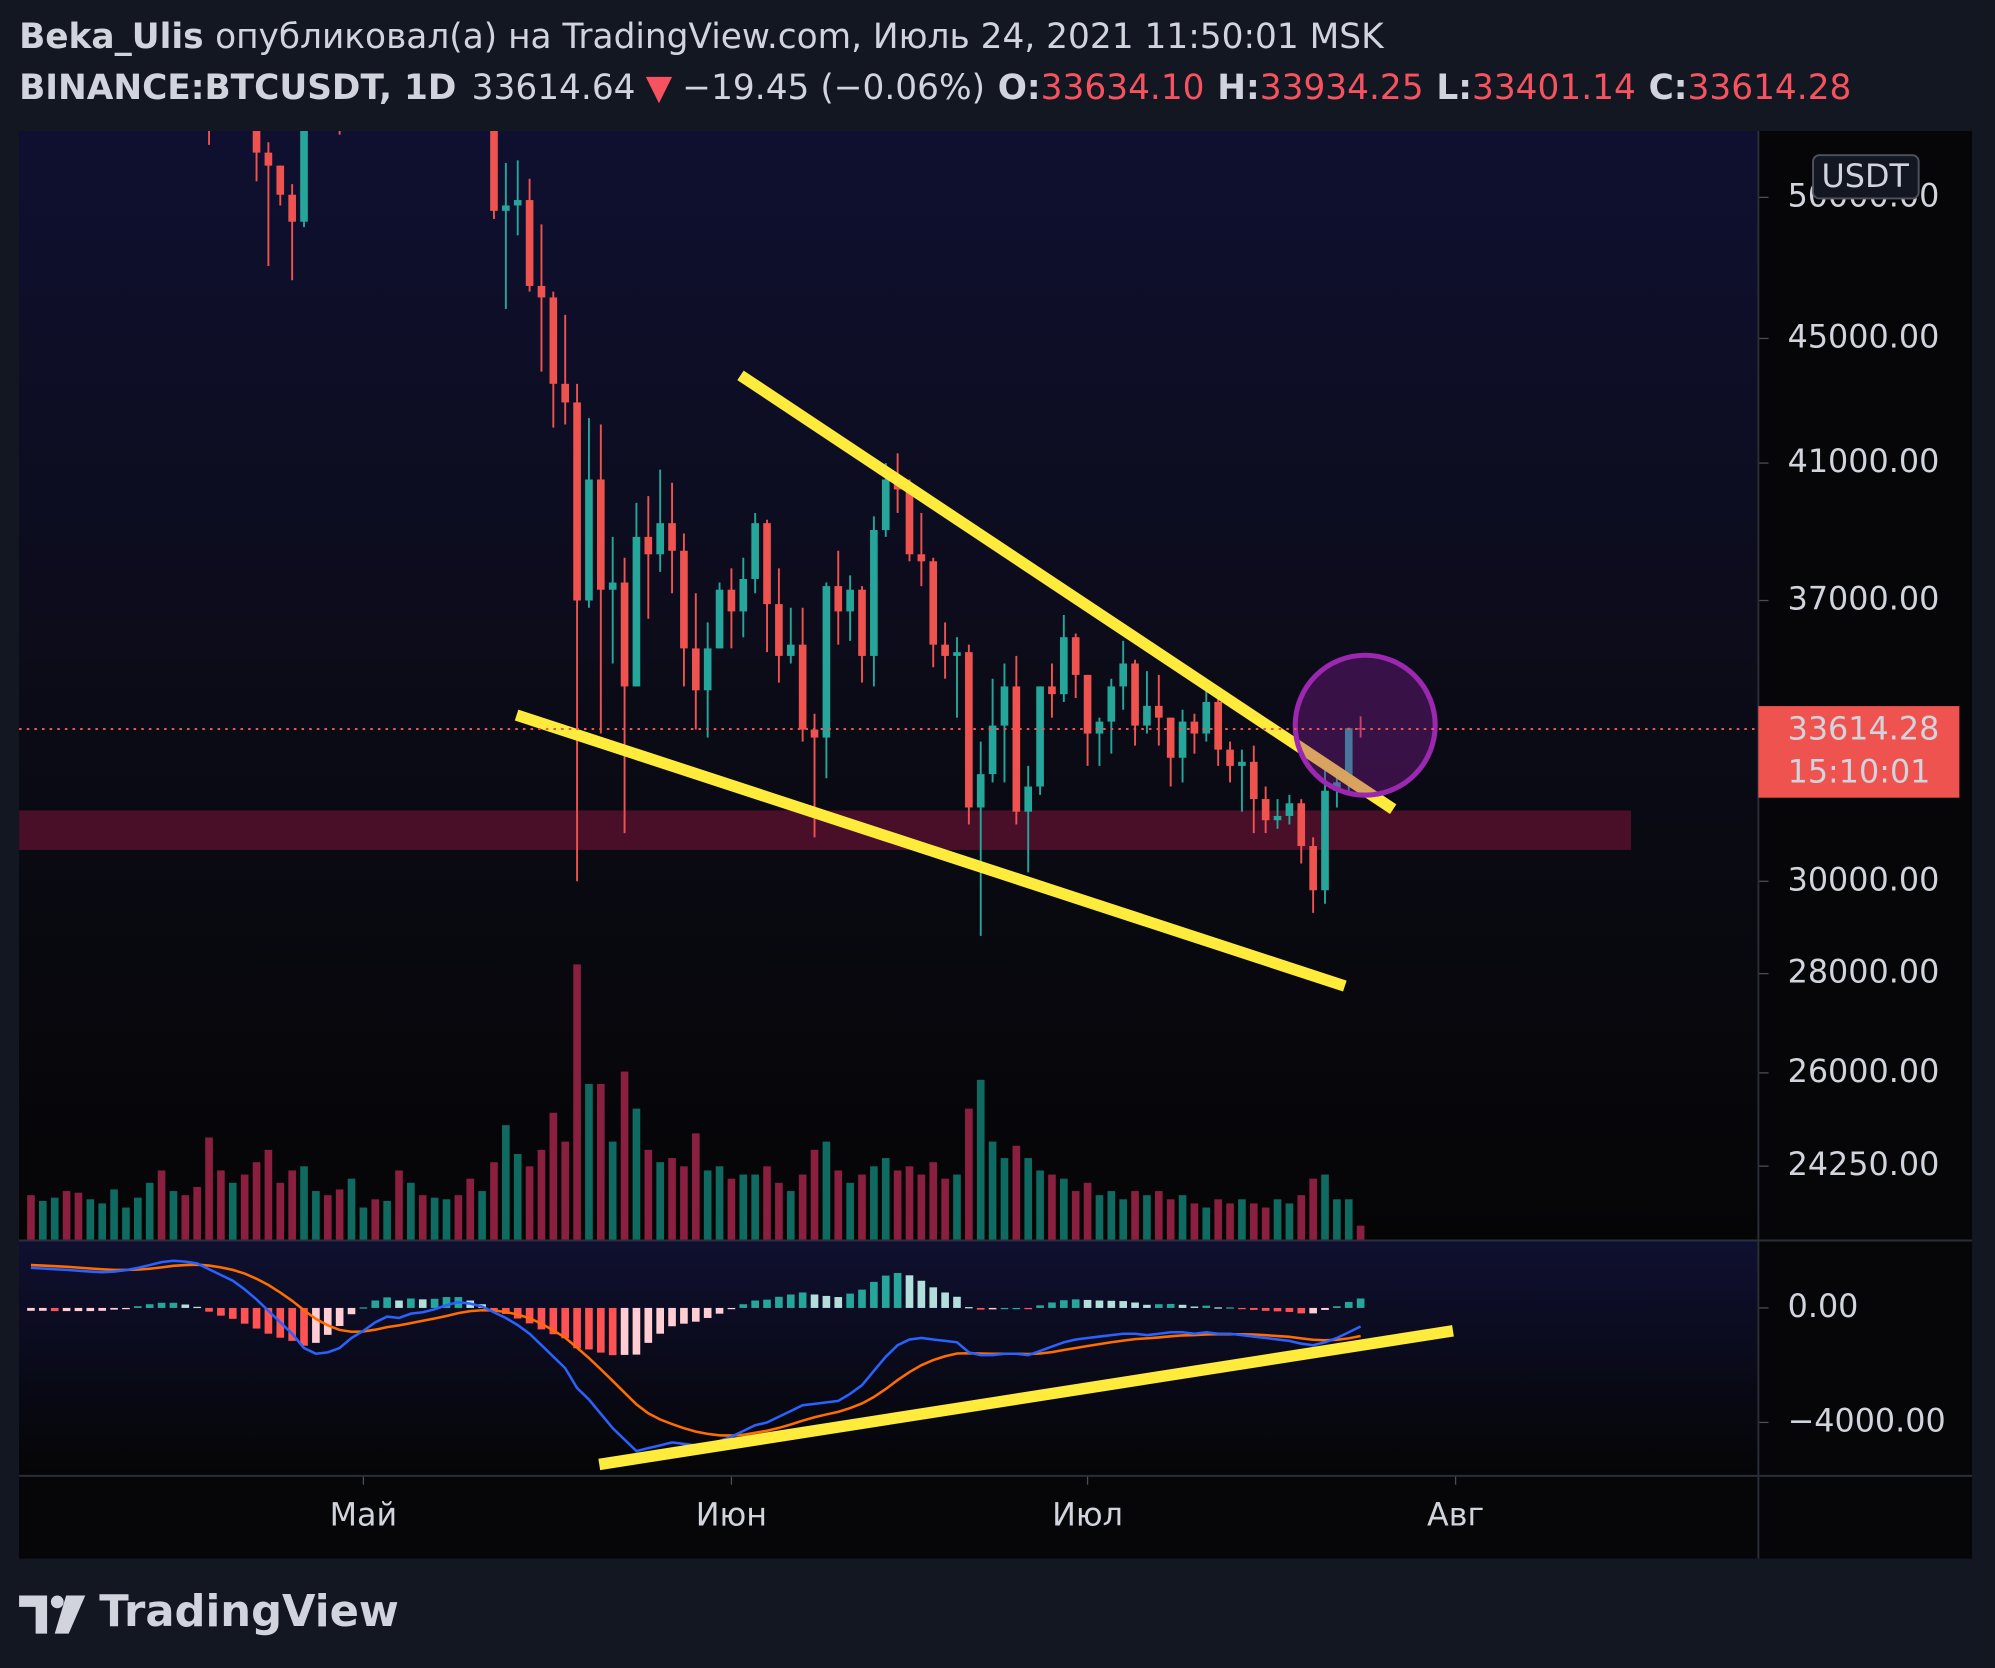  Describe the element at coordinates (1864, 728) in the screenshot. I see `last-price-label: 33614.28` at that location.